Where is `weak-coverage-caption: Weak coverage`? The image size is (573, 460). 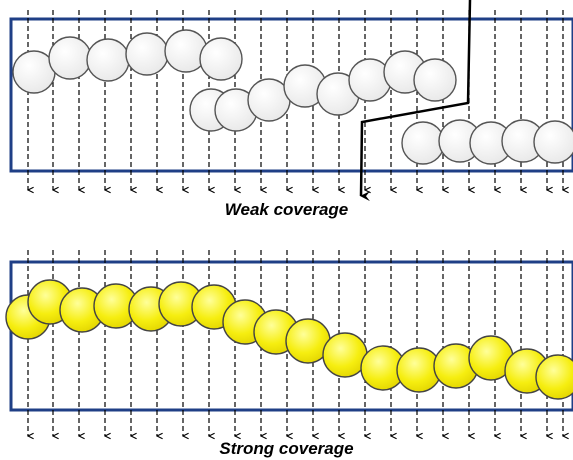 weak-coverage-caption: Weak coverage is located at coordinates (286, 209).